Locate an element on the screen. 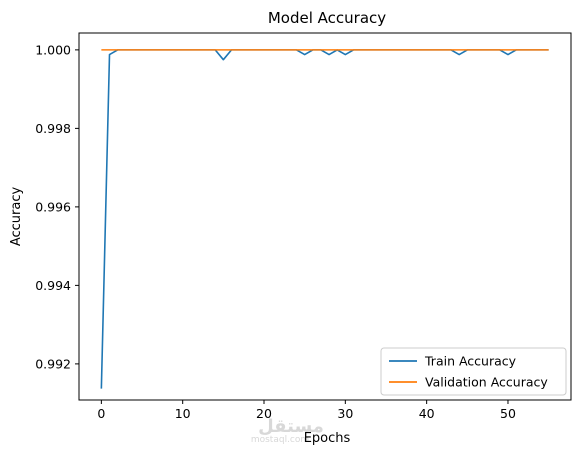 This screenshot has height=455, width=585. y-tick-label: 0.998 is located at coordinates (53, 128).